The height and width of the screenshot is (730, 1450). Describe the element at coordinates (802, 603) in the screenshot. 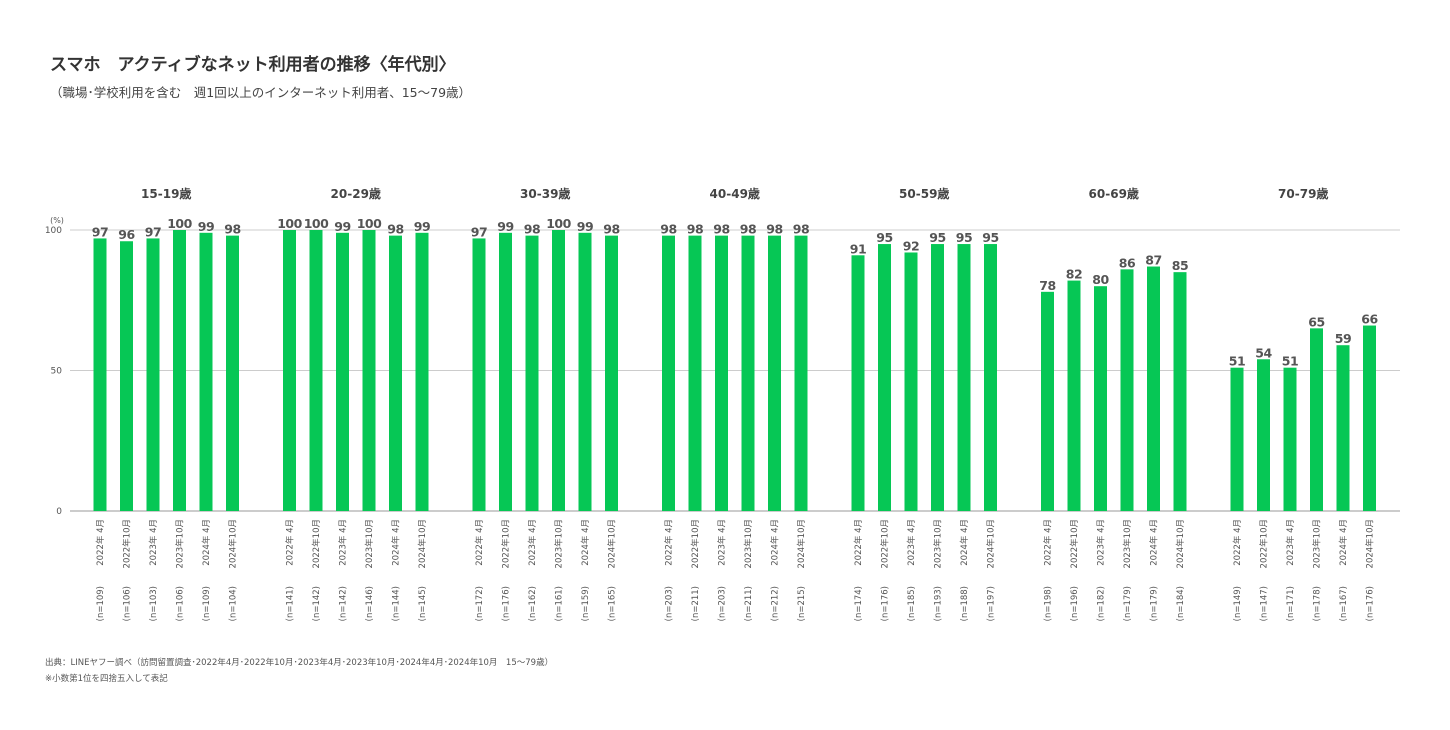

I see `sample-size-label: (n=215)` at that location.